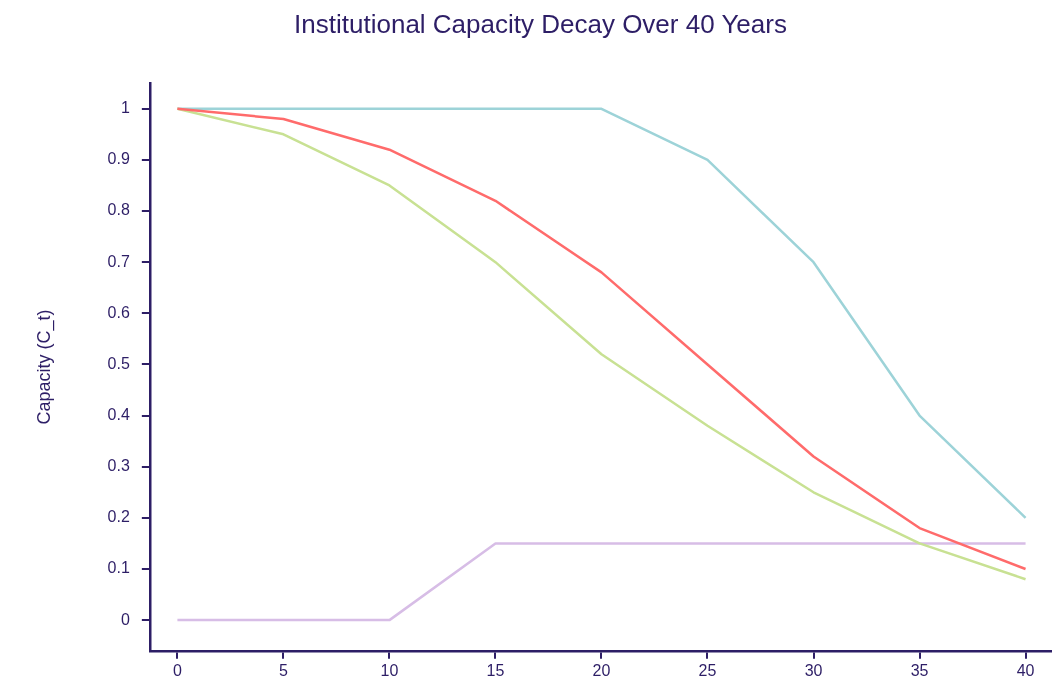  I want to click on x-tick-label: 25, so click(707, 670).